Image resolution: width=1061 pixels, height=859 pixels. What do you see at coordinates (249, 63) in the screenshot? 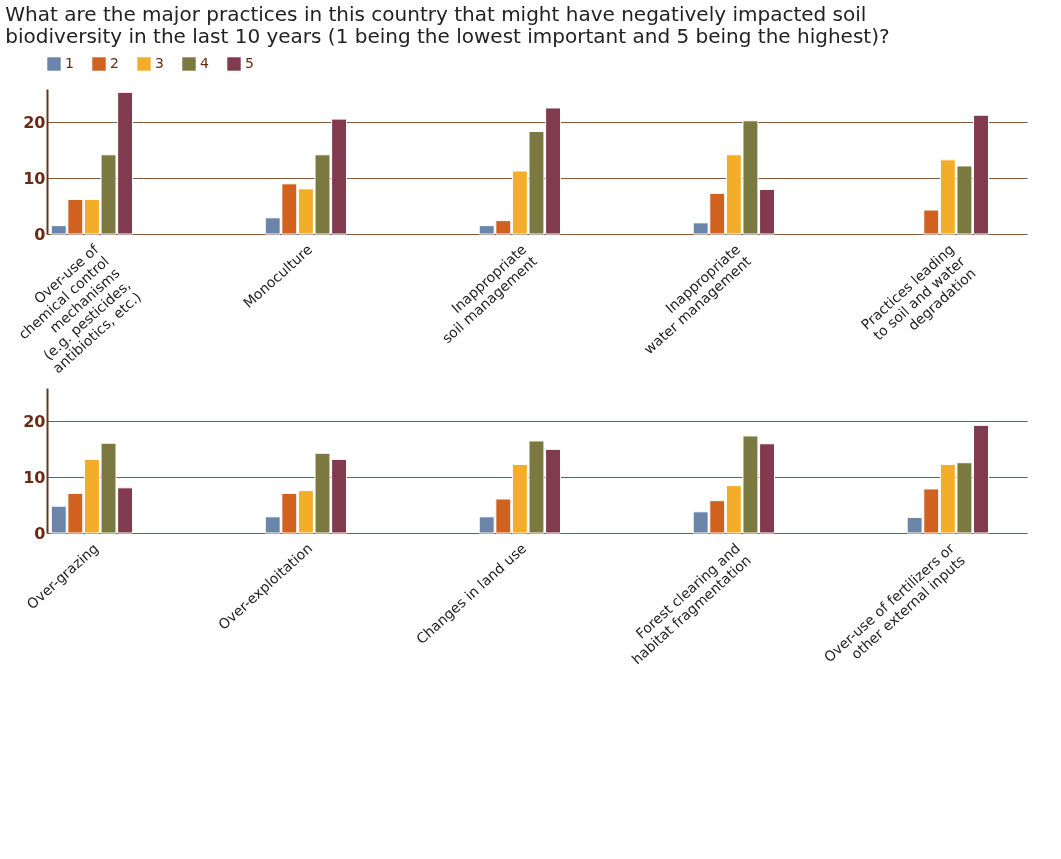
I see `legend-label: 5` at bounding box center [249, 63].